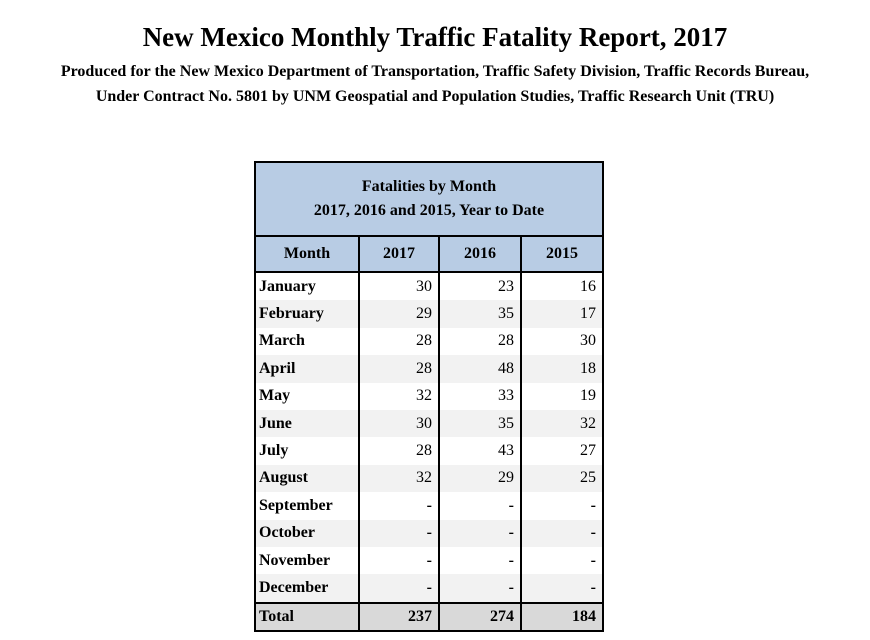 The height and width of the screenshot is (640, 870). Describe the element at coordinates (562, 369) in the screenshot. I see `cell-2015: 18` at that location.